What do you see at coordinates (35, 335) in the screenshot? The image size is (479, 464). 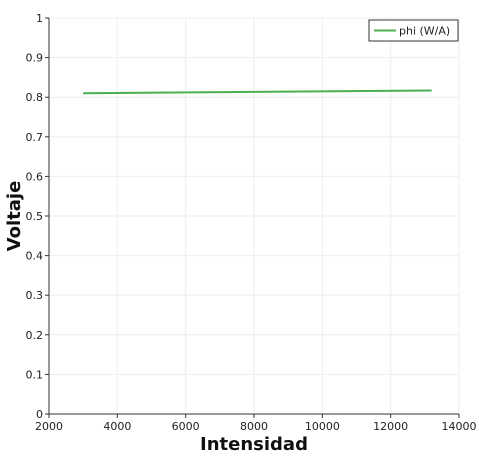 I see `y-tick-label: 0.2` at bounding box center [35, 335].